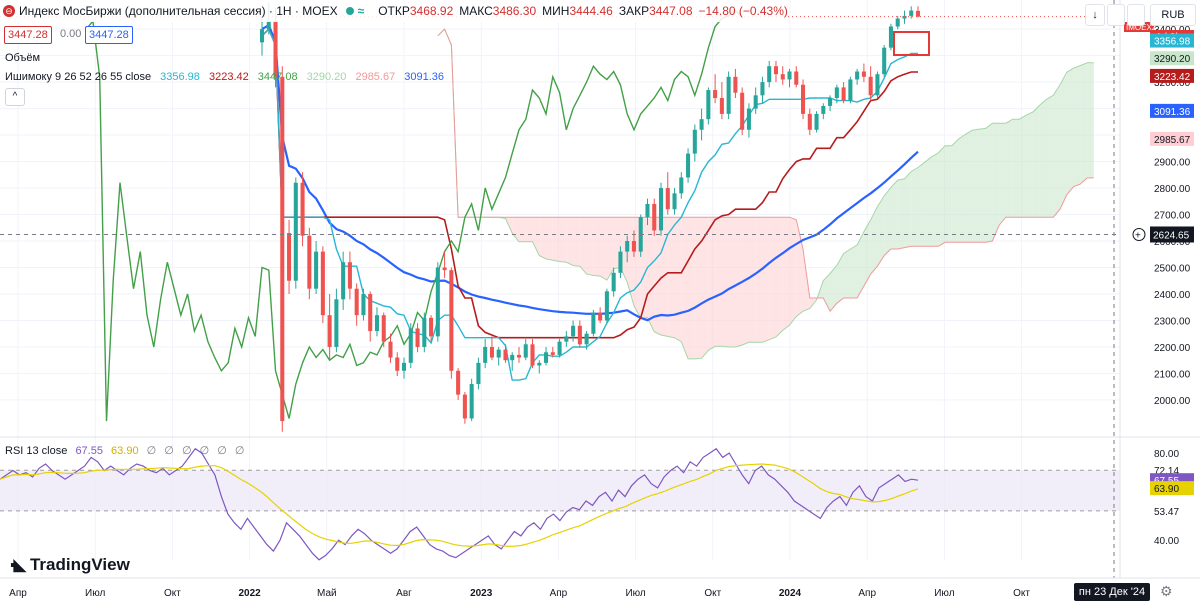 The width and height of the screenshot is (1200, 614). What do you see at coordinates (125, 451) in the screenshot?
I see `rsi-ma-value: 63.90` at bounding box center [125, 451].